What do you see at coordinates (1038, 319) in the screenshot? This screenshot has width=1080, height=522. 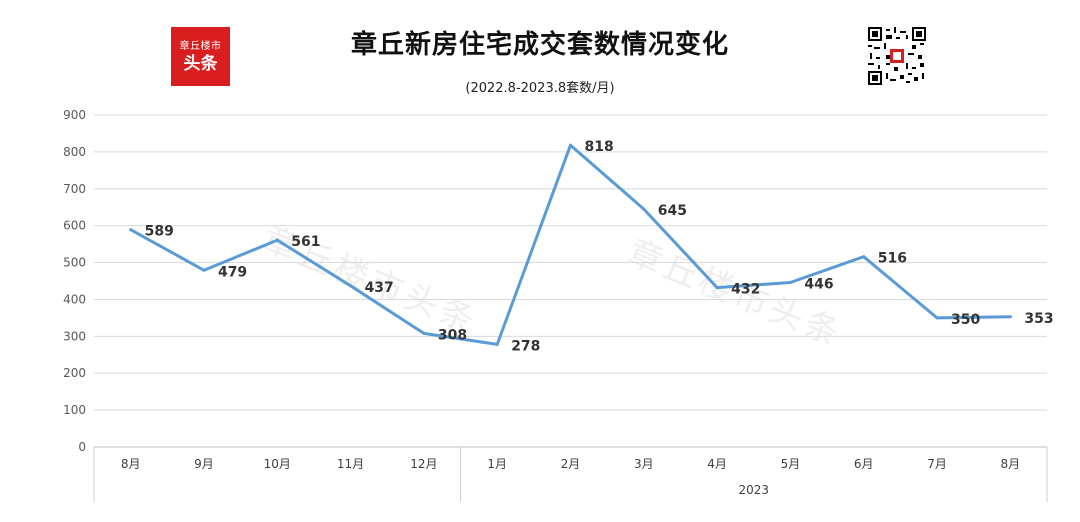 I see `data-label: 353` at bounding box center [1038, 319].